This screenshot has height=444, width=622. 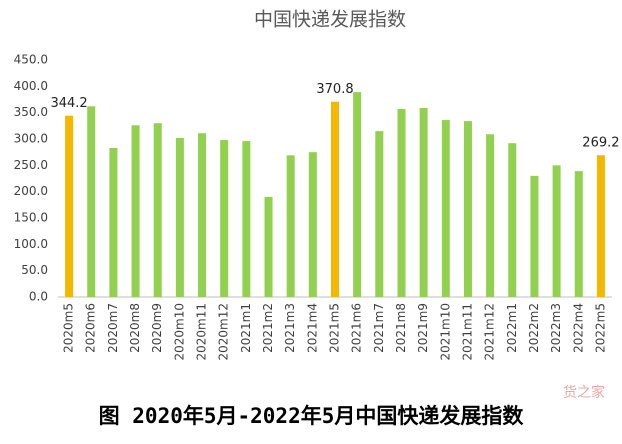 What do you see at coordinates (91, 328) in the screenshot?
I see `x-tick-label: 2020m6` at bounding box center [91, 328].